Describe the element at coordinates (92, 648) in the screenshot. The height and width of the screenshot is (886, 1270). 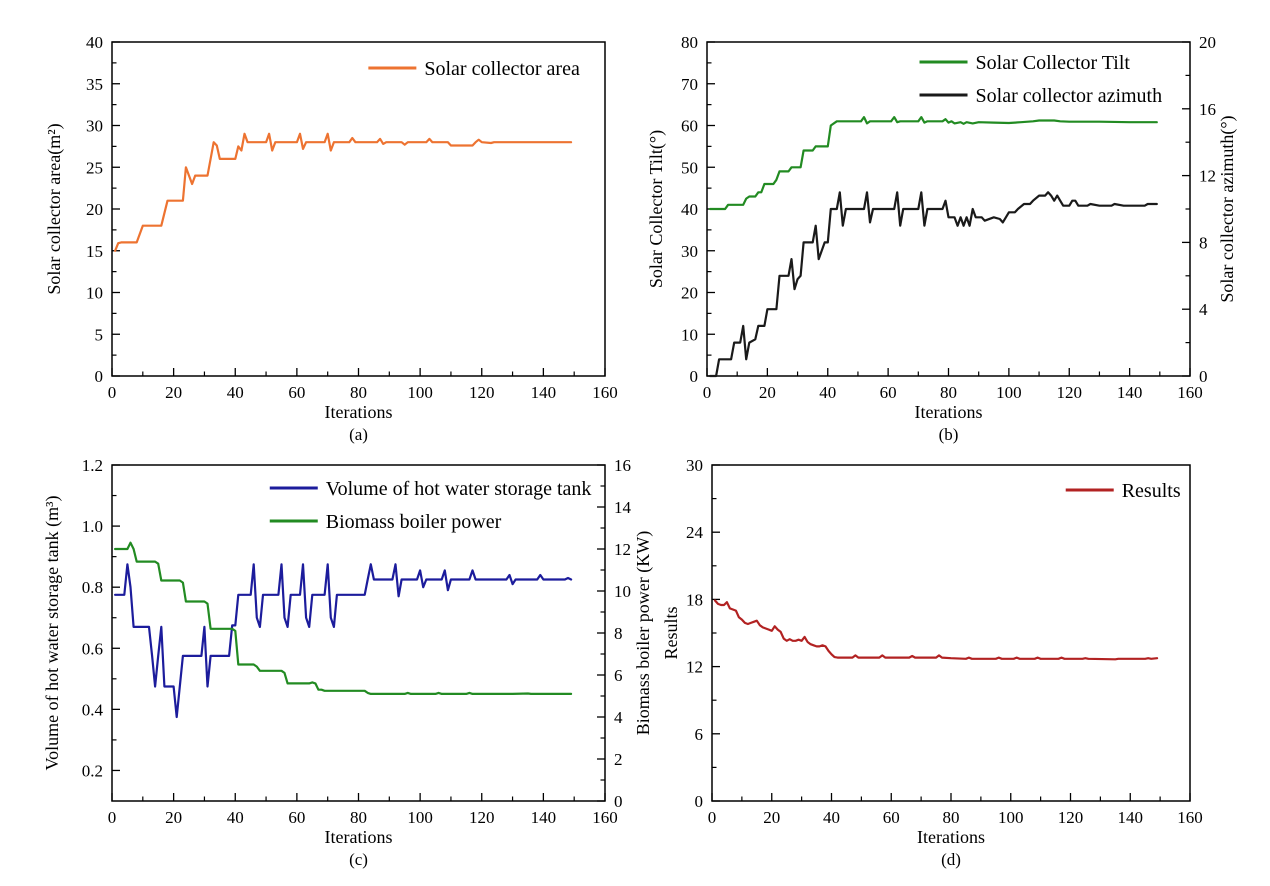
I see `y-tick-label: 0.6` at that location.